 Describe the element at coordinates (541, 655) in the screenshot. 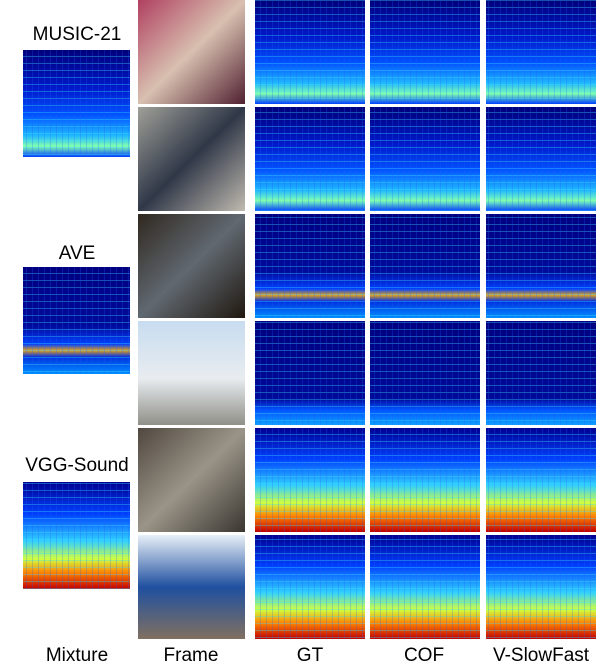

I see `column-label: V-SlowFast` at that location.